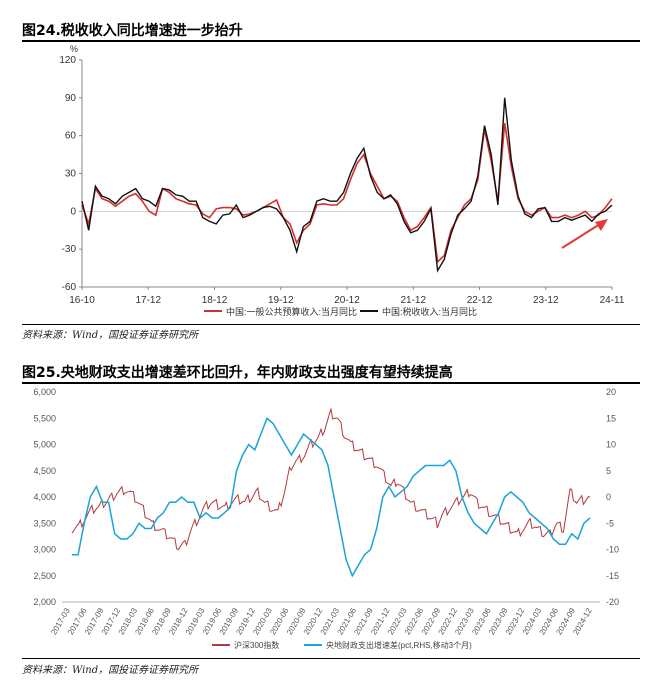 The width and height of the screenshot is (662, 692). What do you see at coordinates (611, 392) in the screenshot?
I see `y-right-tick-label: 20` at bounding box center [611, 392].